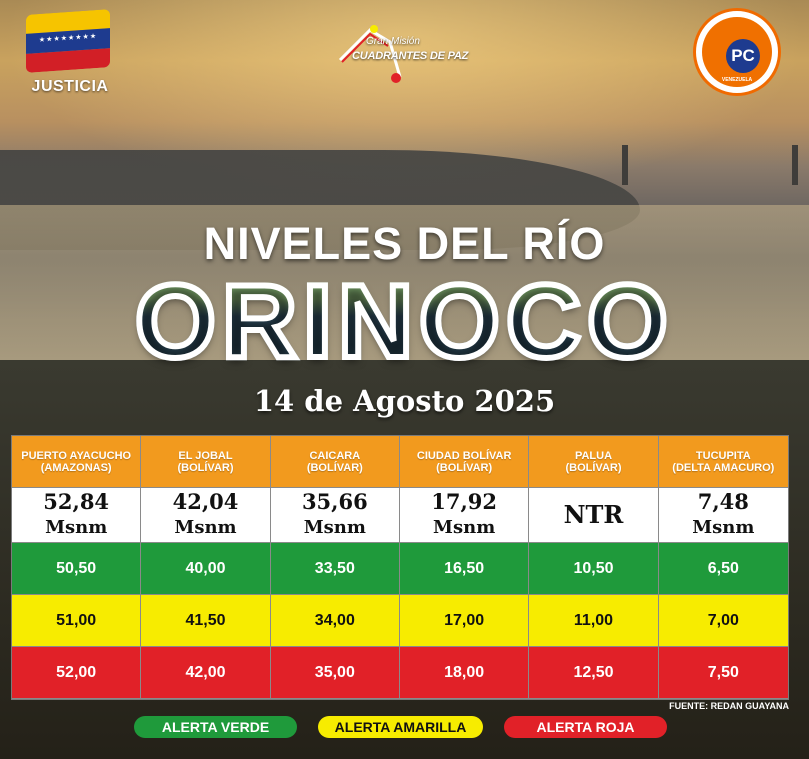  What do you see at coordinates (335, 515) in the screenshot?
I see `current-level-cell: 35,66 Msnm` at bounding box center [335, 515].